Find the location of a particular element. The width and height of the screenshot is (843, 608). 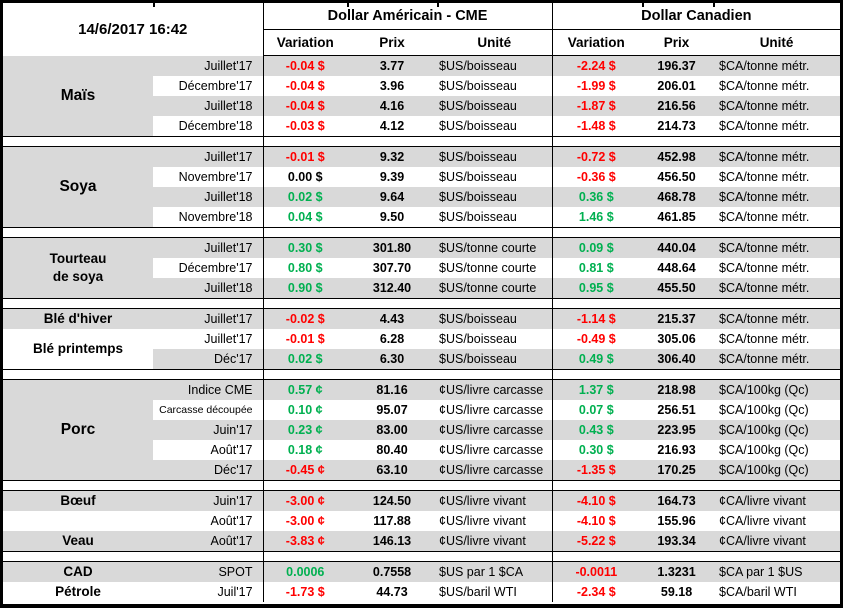

cell-us-price: 4.12 is located at coordinates (392, 126).